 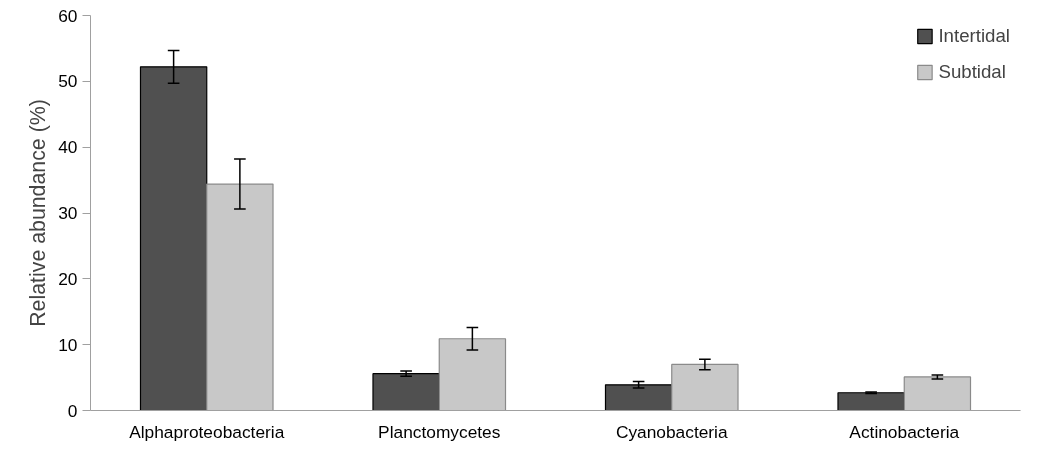 I want to click on x-tick-label: Actinobacteria, so click(x=904, y=431).